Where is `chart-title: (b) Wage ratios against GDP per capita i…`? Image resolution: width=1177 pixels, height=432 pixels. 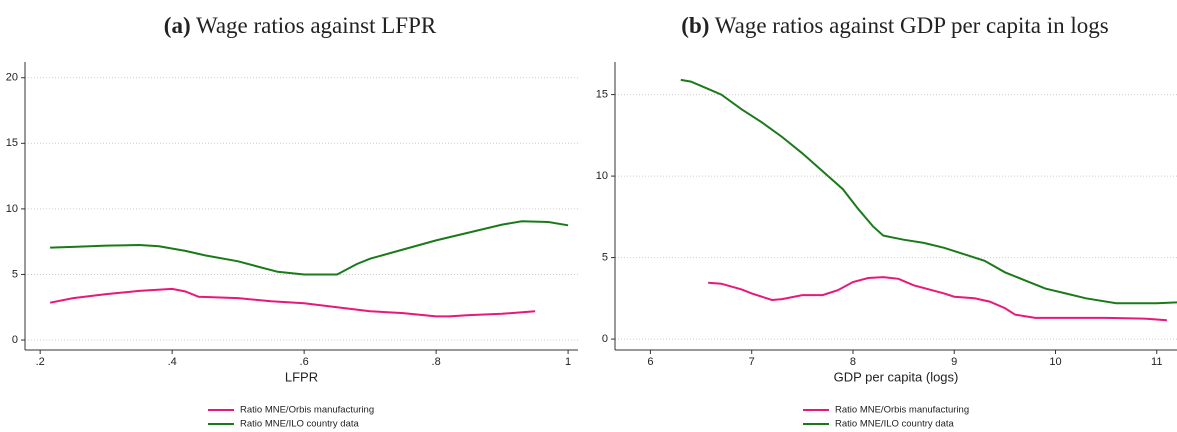
chart-title: (b) Wage ratios against GDP per capita i… is located at coordinates (894, 25).